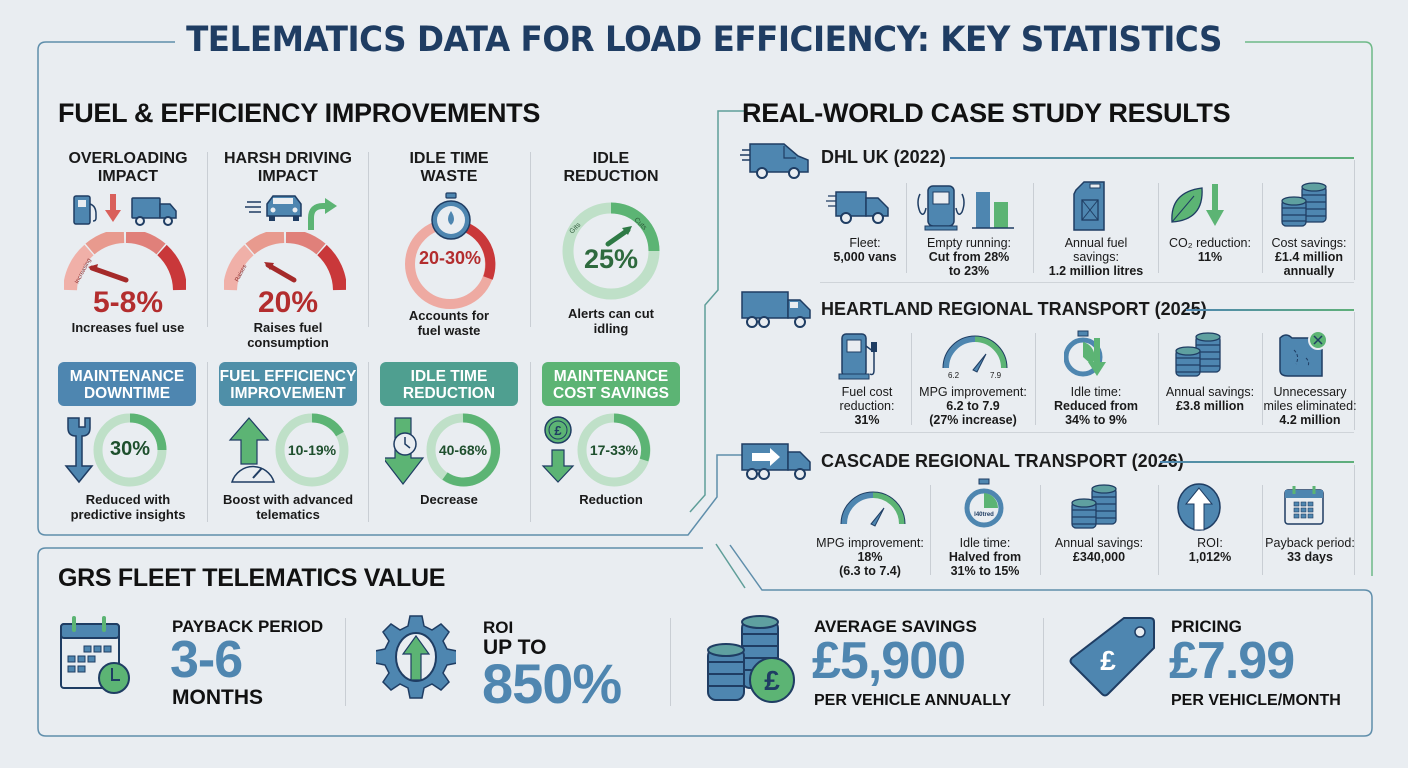 Image resolution: width=1408 pixels, height=768 pixels. What do you see at coordinates (128, 327) in the screenshot?
I see `stat-description: Increases fuel use` at bounding box center [128, 327].